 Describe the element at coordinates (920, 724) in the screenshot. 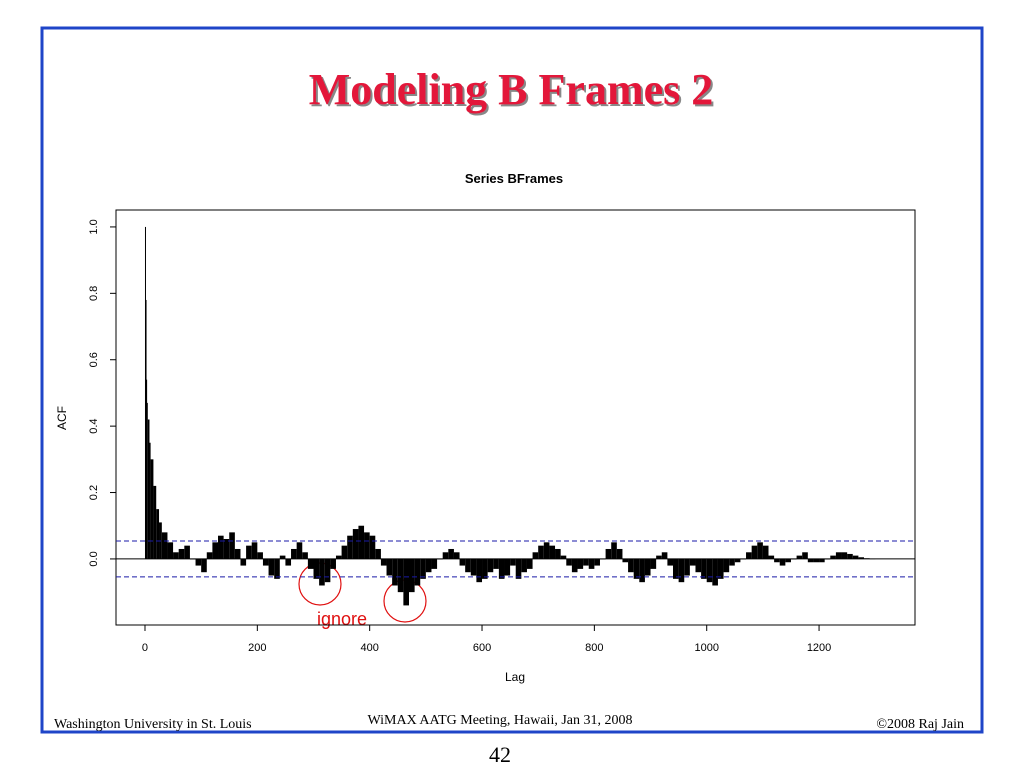

I see `footer-right: ©2008 Raj Jain` at that location.